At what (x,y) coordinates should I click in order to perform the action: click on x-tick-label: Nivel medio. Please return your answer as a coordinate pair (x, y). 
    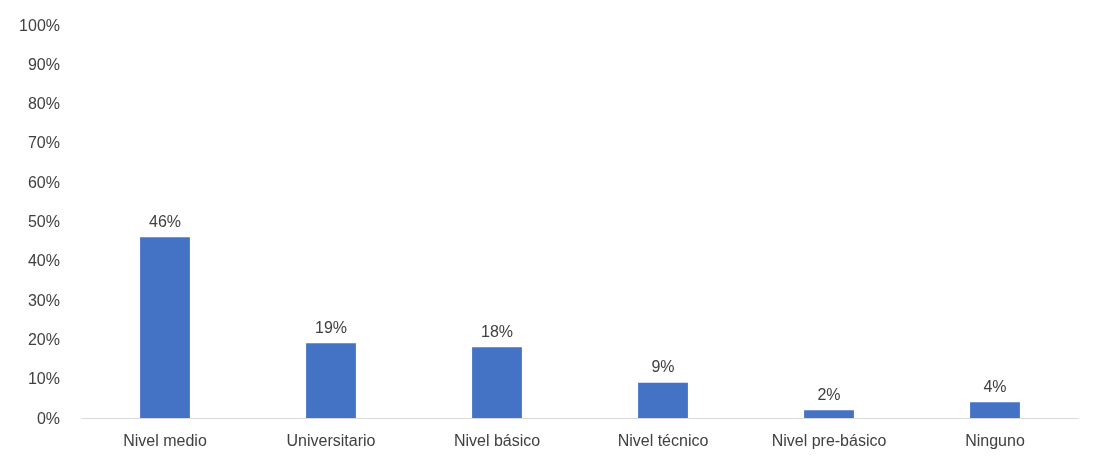
    Looking at the image, I should click on (165, 440).